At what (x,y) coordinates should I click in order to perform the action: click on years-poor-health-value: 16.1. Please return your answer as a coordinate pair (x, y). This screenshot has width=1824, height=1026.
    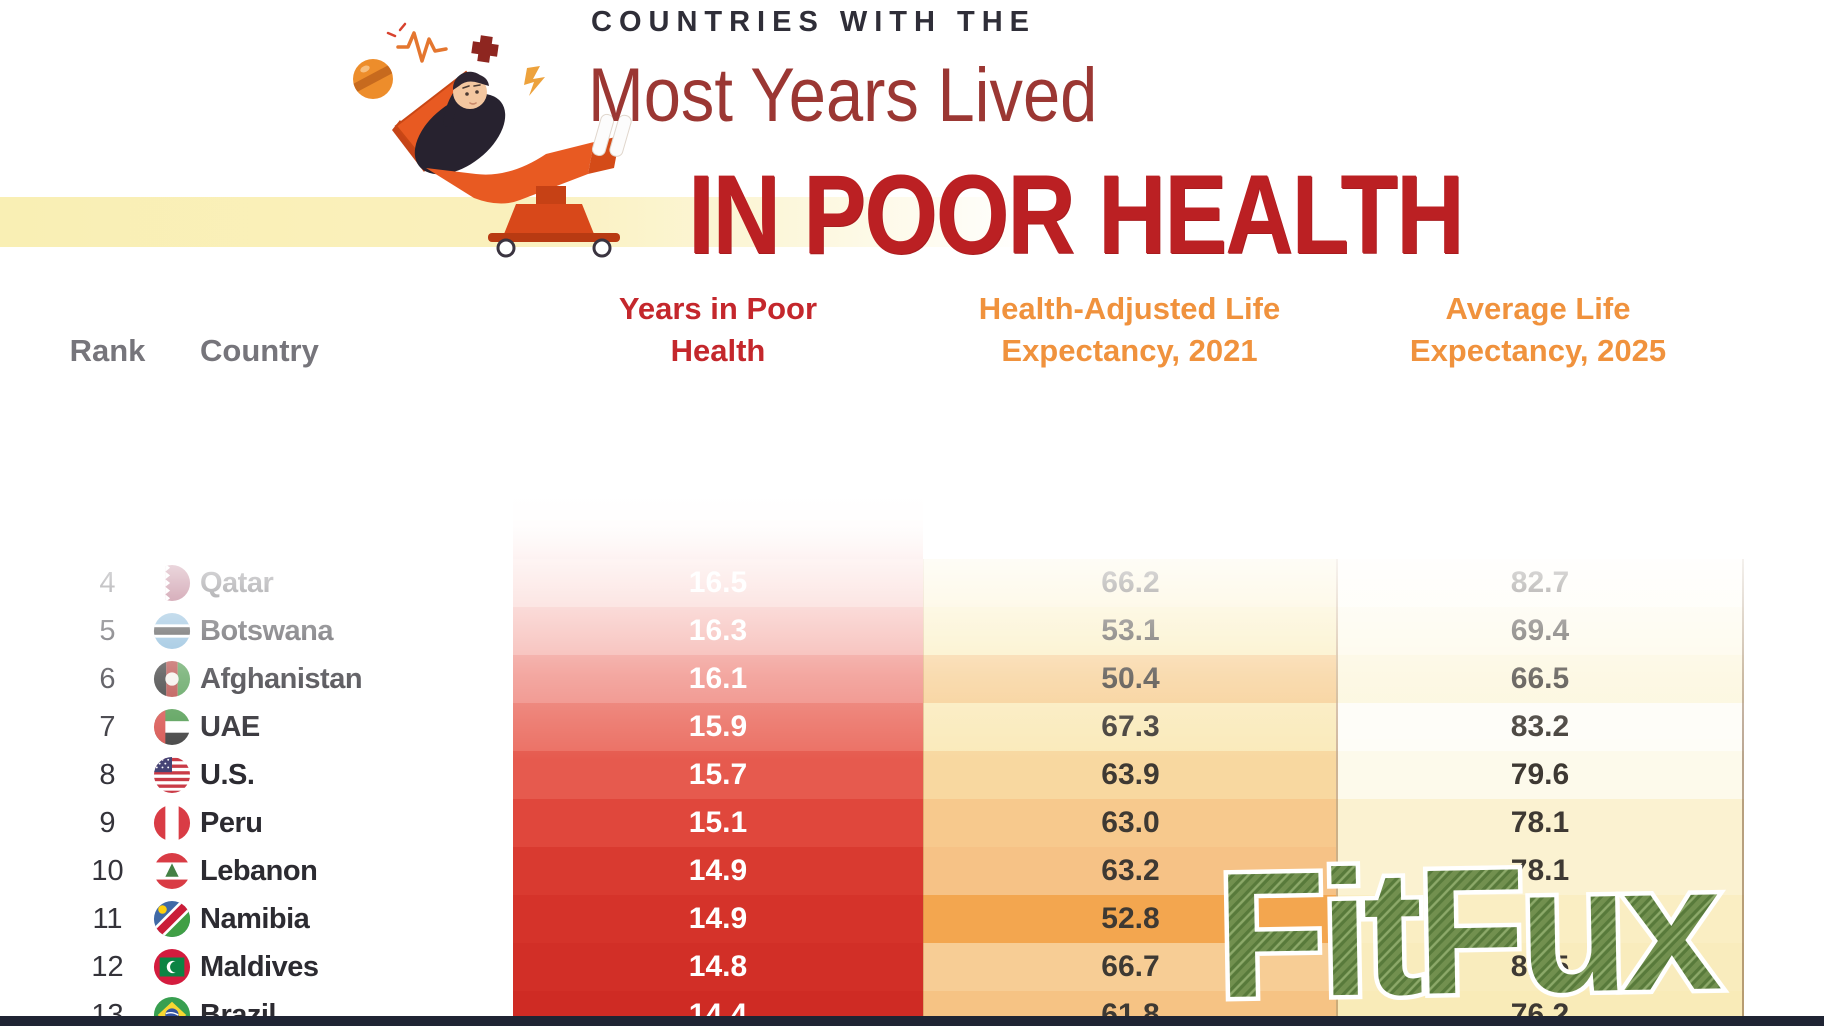
    Looking at the image, I should click on (718, 680).